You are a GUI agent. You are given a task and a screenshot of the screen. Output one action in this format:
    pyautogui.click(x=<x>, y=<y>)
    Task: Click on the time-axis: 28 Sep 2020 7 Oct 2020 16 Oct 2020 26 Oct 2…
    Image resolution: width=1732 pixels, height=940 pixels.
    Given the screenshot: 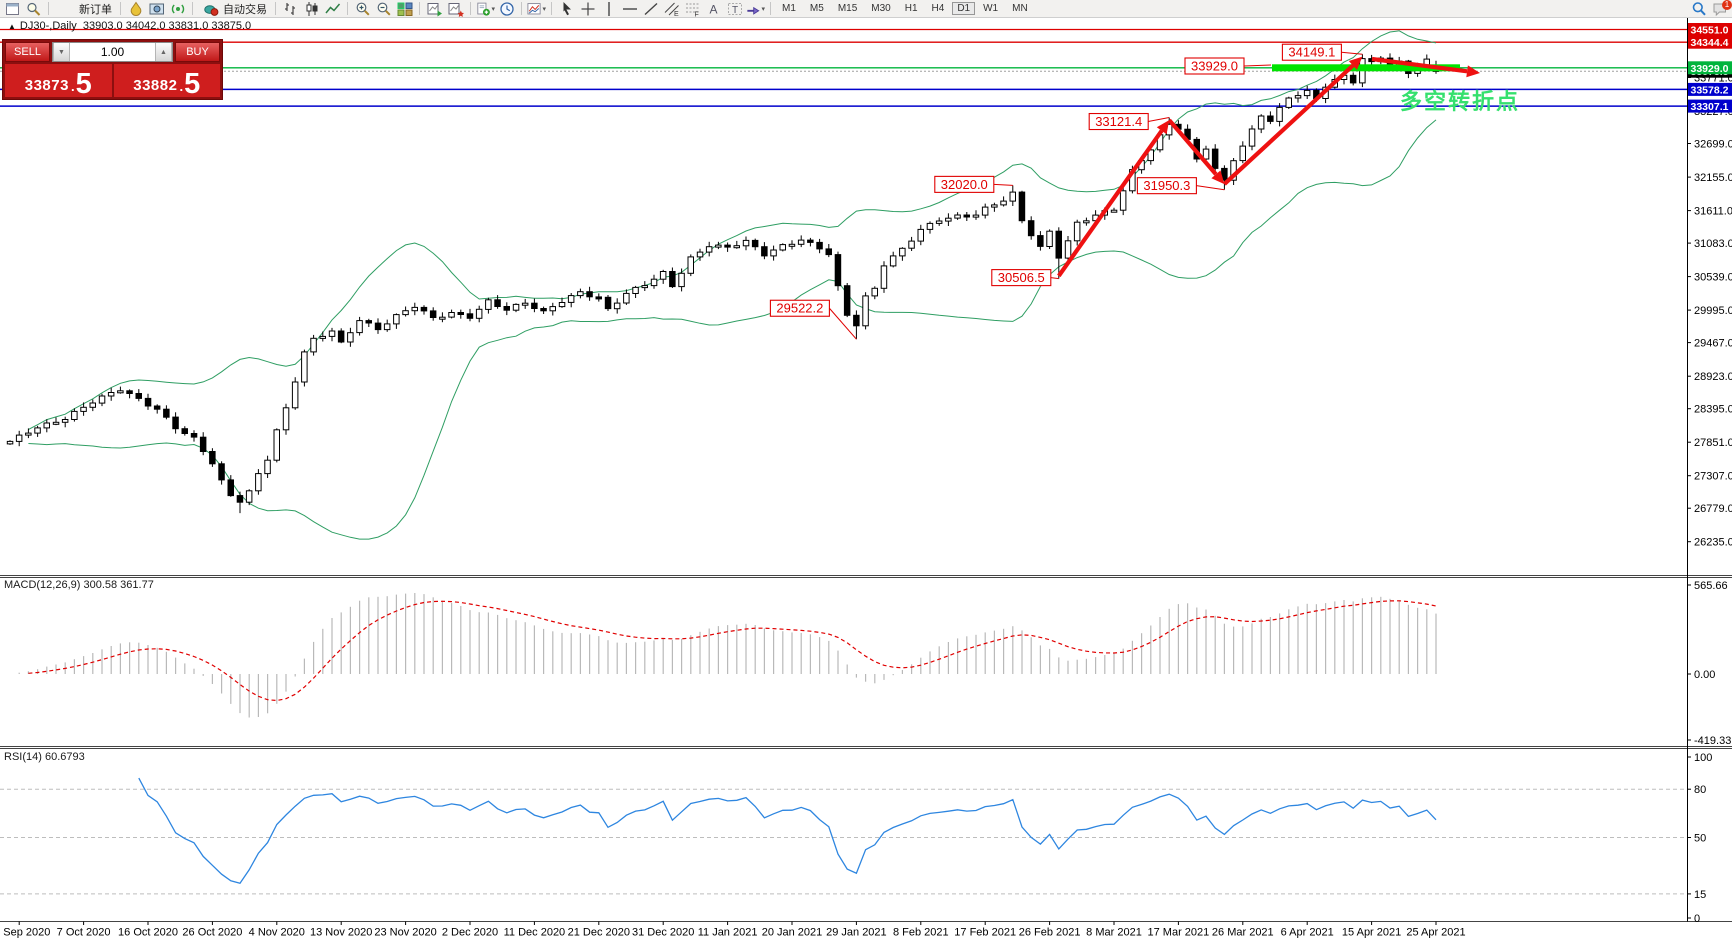 What is the action you would take?
    pyautogui.click(x=733, y=930)
    